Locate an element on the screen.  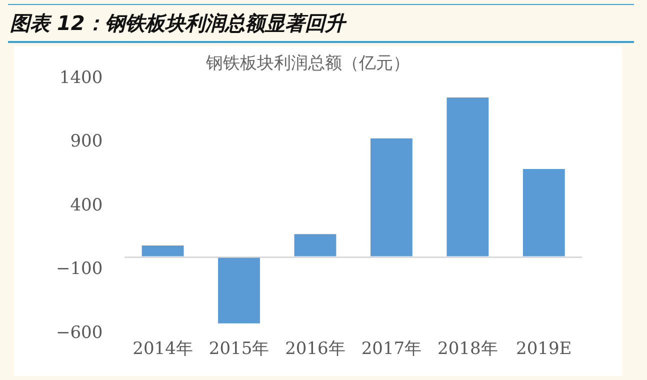
x-tick-label: 2014年 is located at coordinates (162, 349).